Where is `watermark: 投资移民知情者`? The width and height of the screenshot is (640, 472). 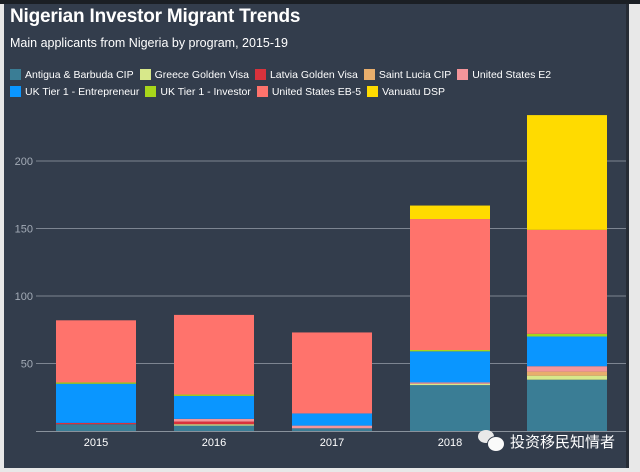
watermark: 投资移民知情者 is located at coordinates (546, 441).